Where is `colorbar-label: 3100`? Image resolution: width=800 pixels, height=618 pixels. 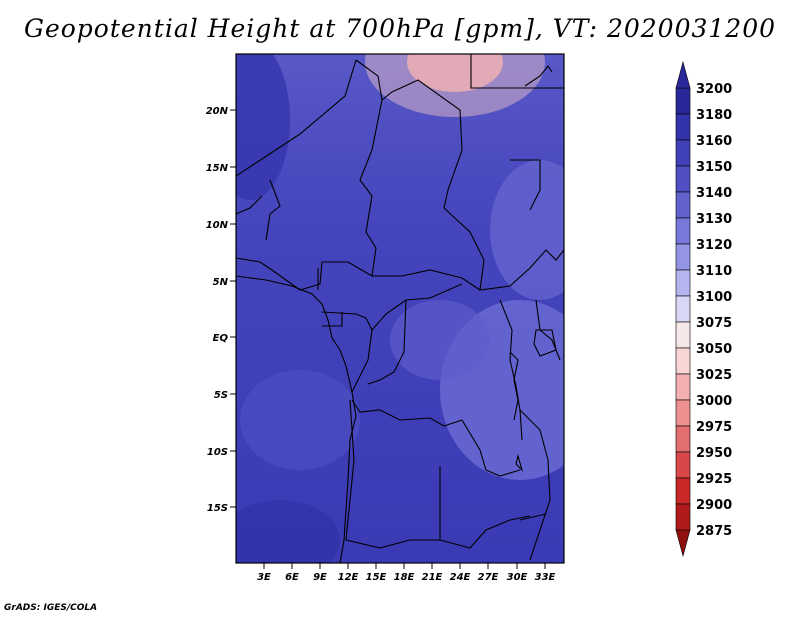
colorbar-label: 3100 is located at coordinates (714, 297).